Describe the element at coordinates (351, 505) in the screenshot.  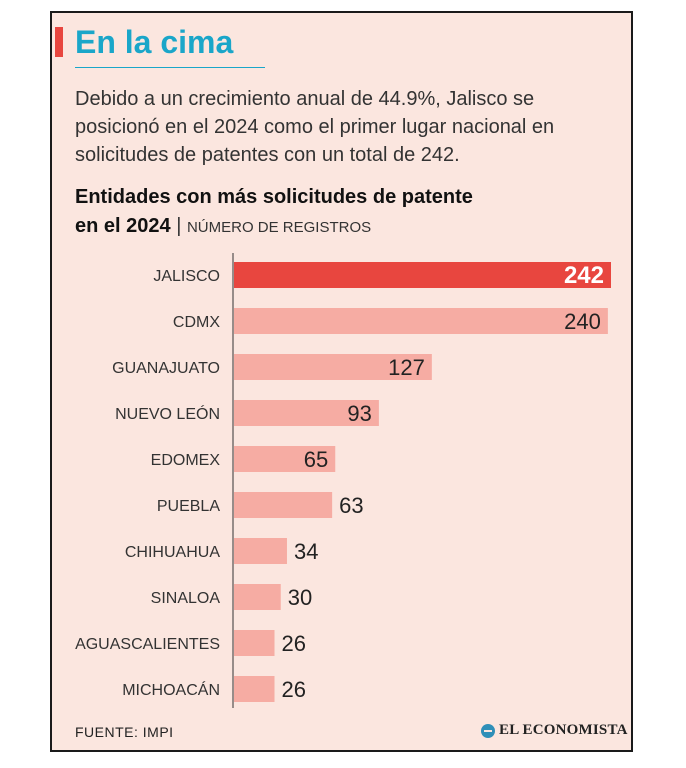
I see `value-label: 63` at that location.